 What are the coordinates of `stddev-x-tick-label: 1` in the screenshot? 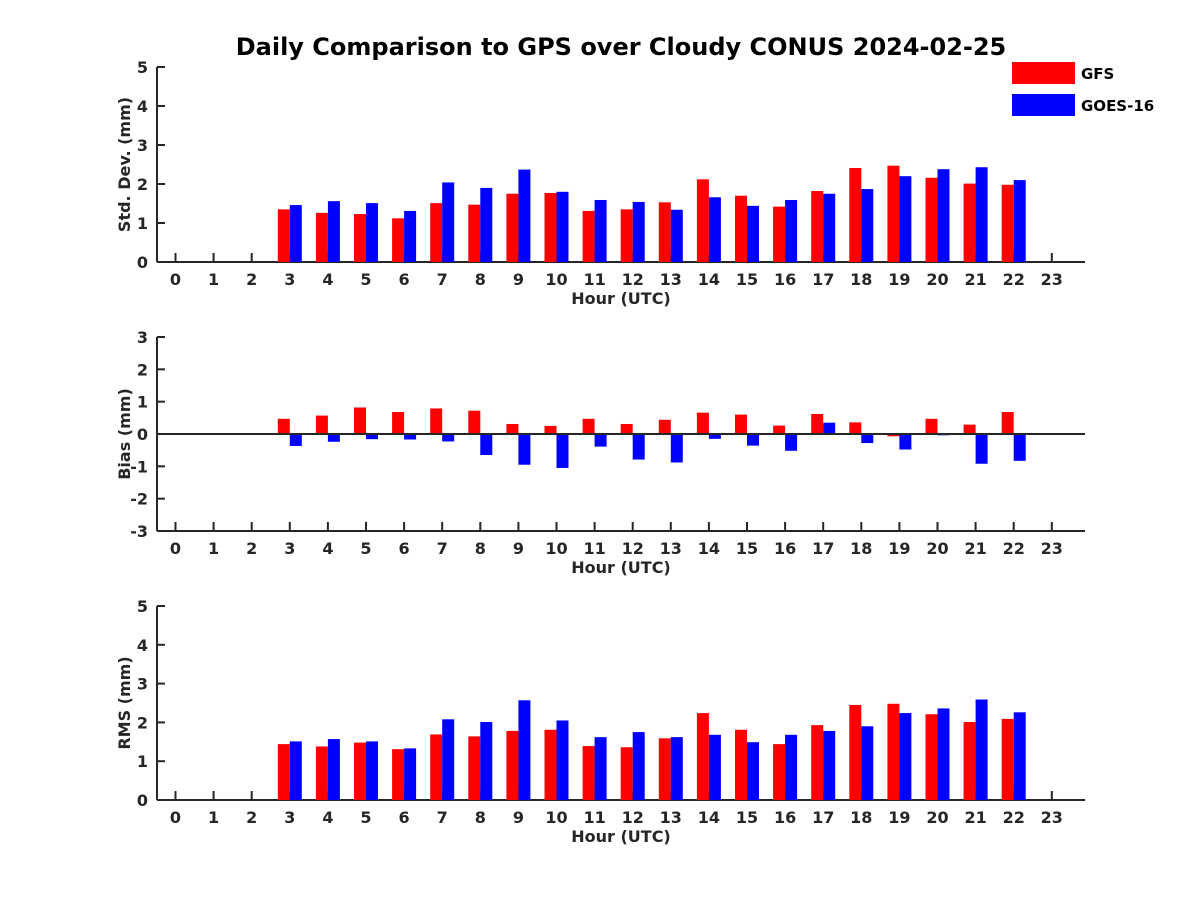 It's located at (213, 279).